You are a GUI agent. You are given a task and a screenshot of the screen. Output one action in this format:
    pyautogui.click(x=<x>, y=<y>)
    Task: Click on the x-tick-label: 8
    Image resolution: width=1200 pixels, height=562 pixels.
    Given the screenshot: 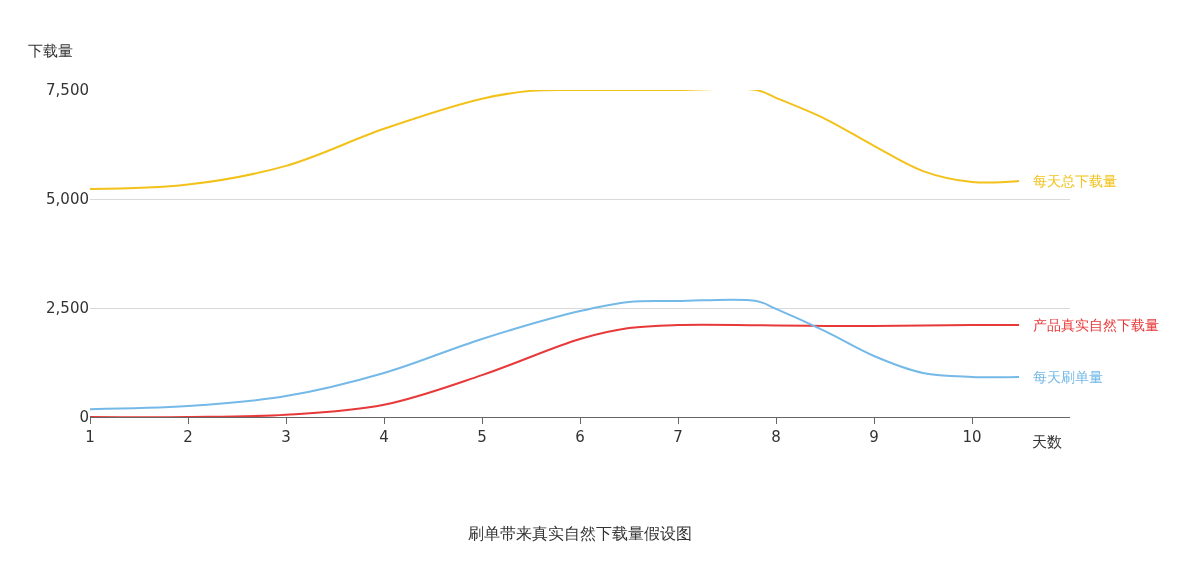 What is the action you would take?
    pyautogui.click(x=776, y=437)
    